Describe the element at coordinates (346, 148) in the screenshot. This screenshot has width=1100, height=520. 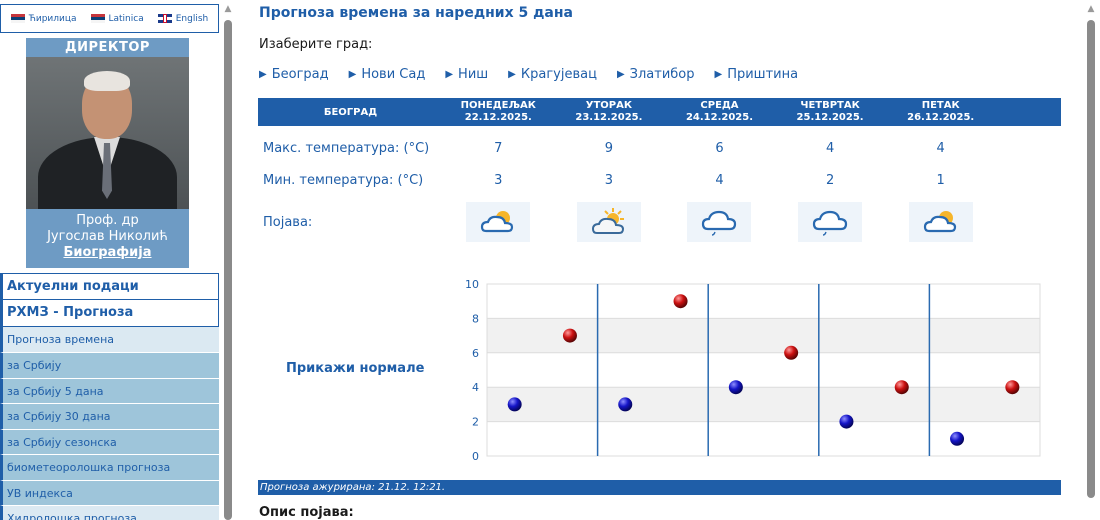
I see `max-temp-label: Макс. температура: (°C)` at that location.